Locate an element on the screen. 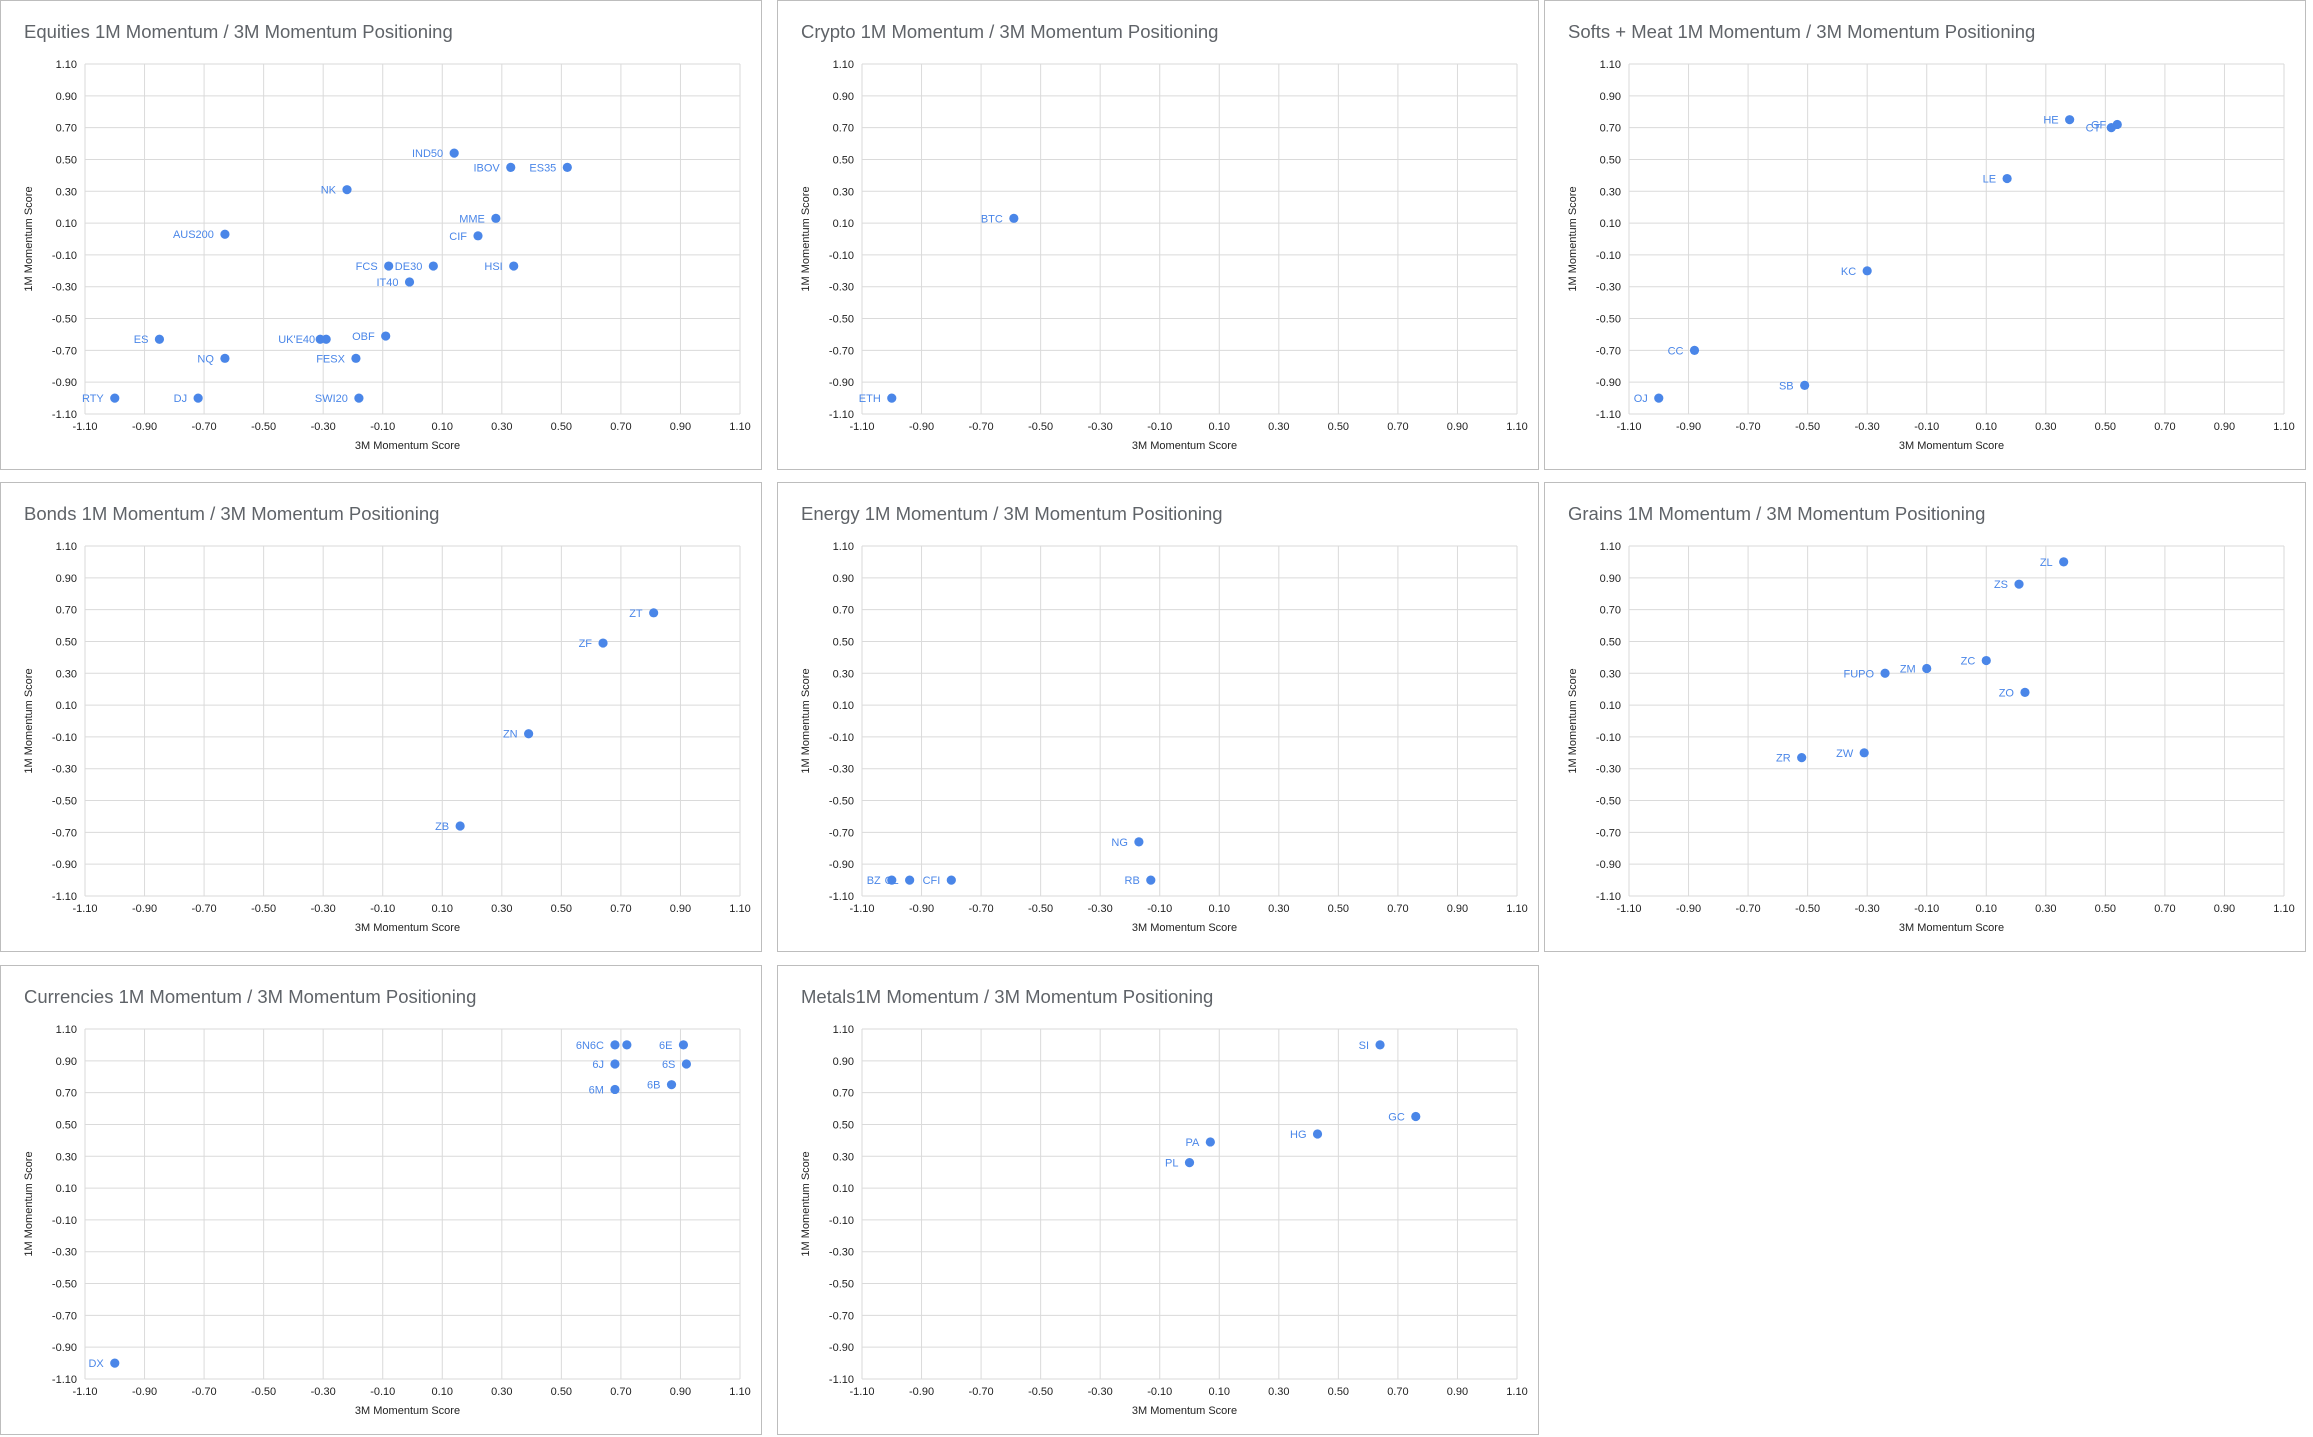  y-tick-label: 0.70 is located at coordinates (66, 611).